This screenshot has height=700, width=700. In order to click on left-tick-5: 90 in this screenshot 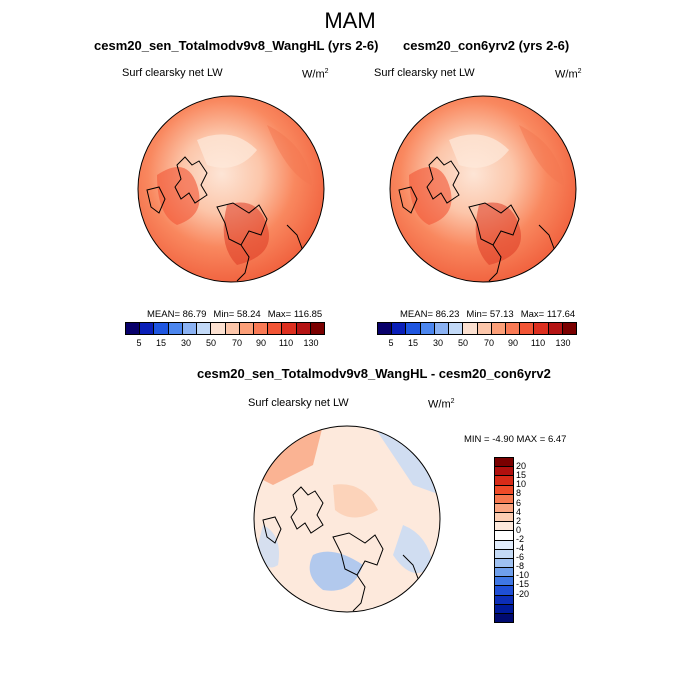, I will do `click(261, 343)`.